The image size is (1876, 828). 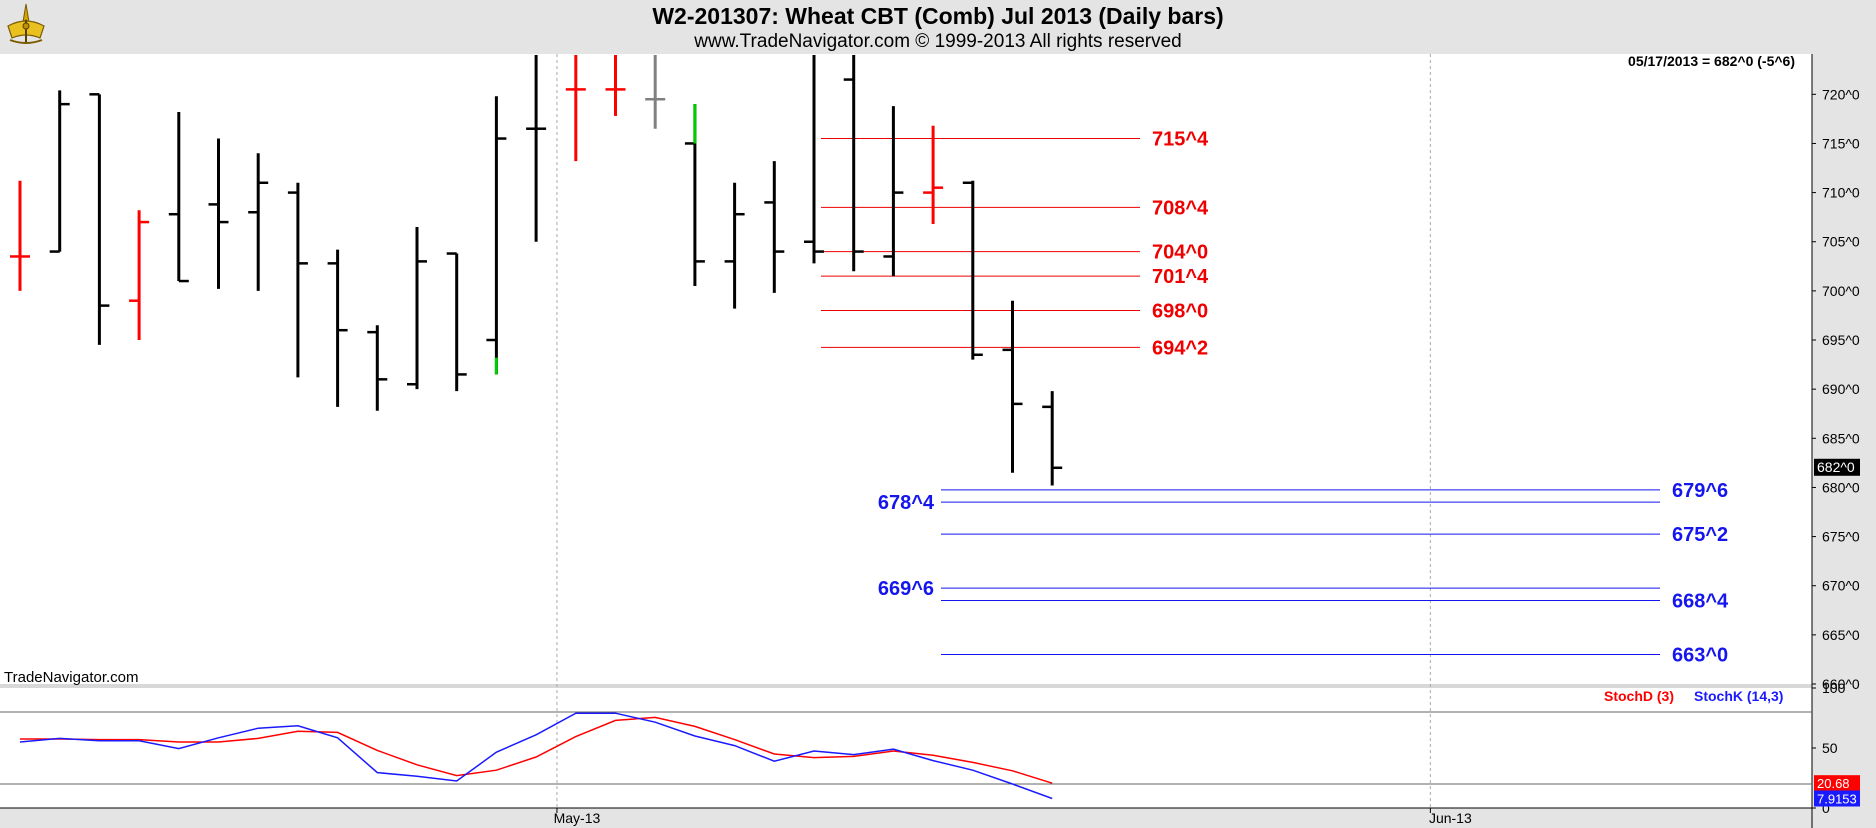 What do you see at coordinates (1841, 438) in the screenshot?
I see `price-tick-label: 685^0` at bounding box center [1841, 438].